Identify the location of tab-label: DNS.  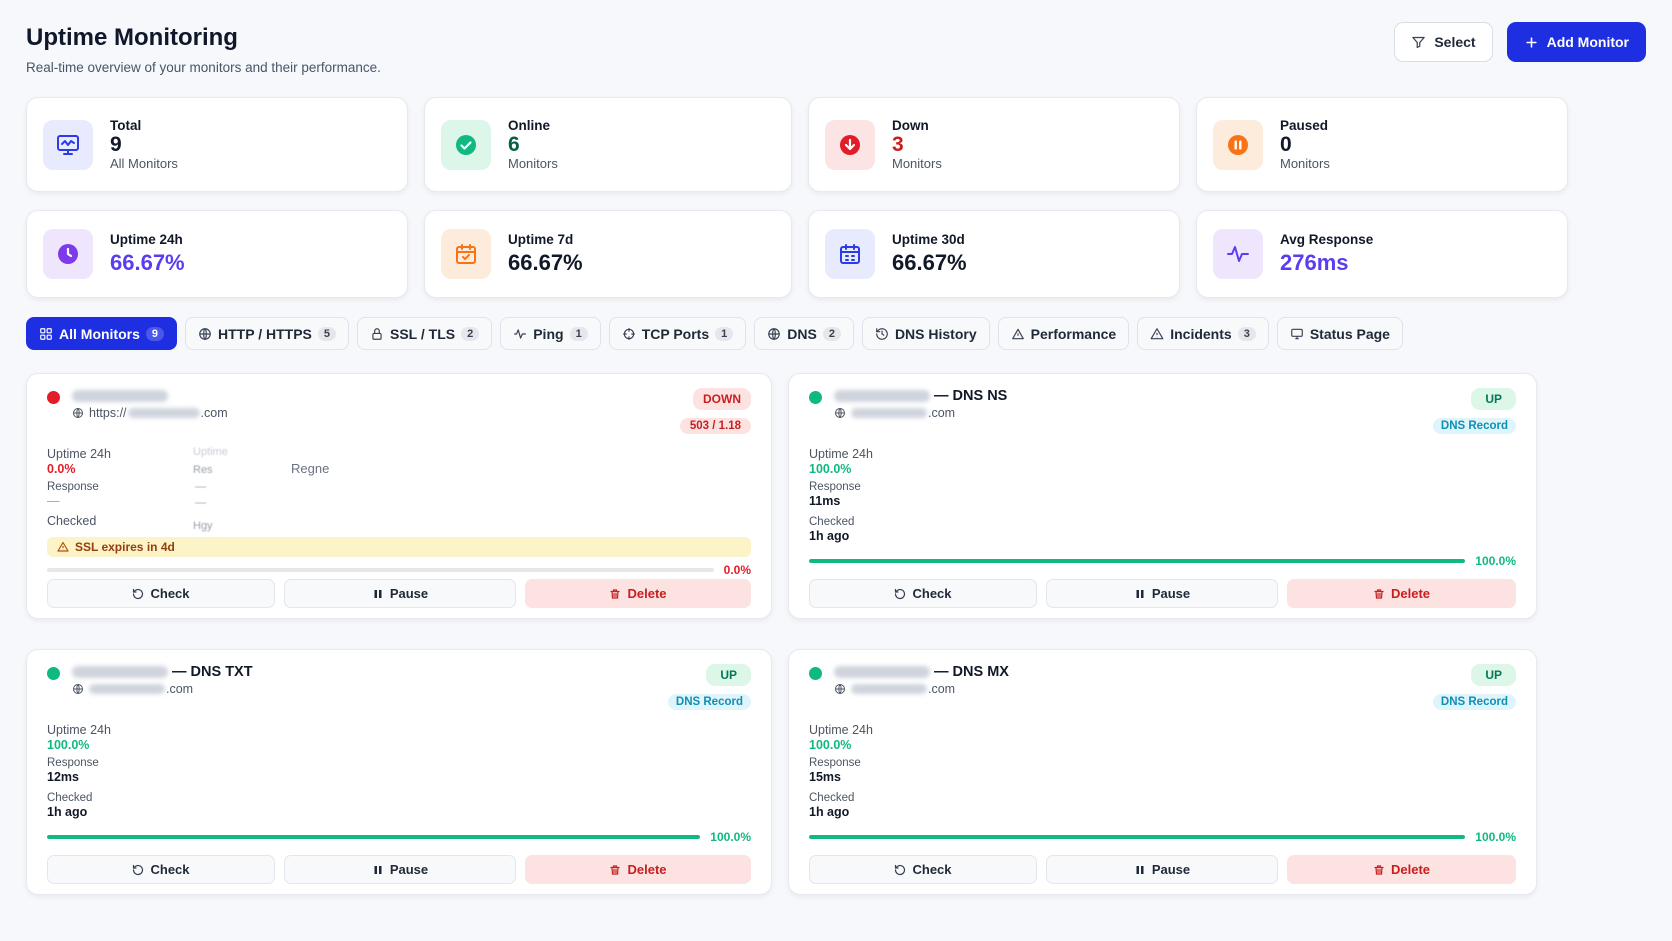
(802, 333).